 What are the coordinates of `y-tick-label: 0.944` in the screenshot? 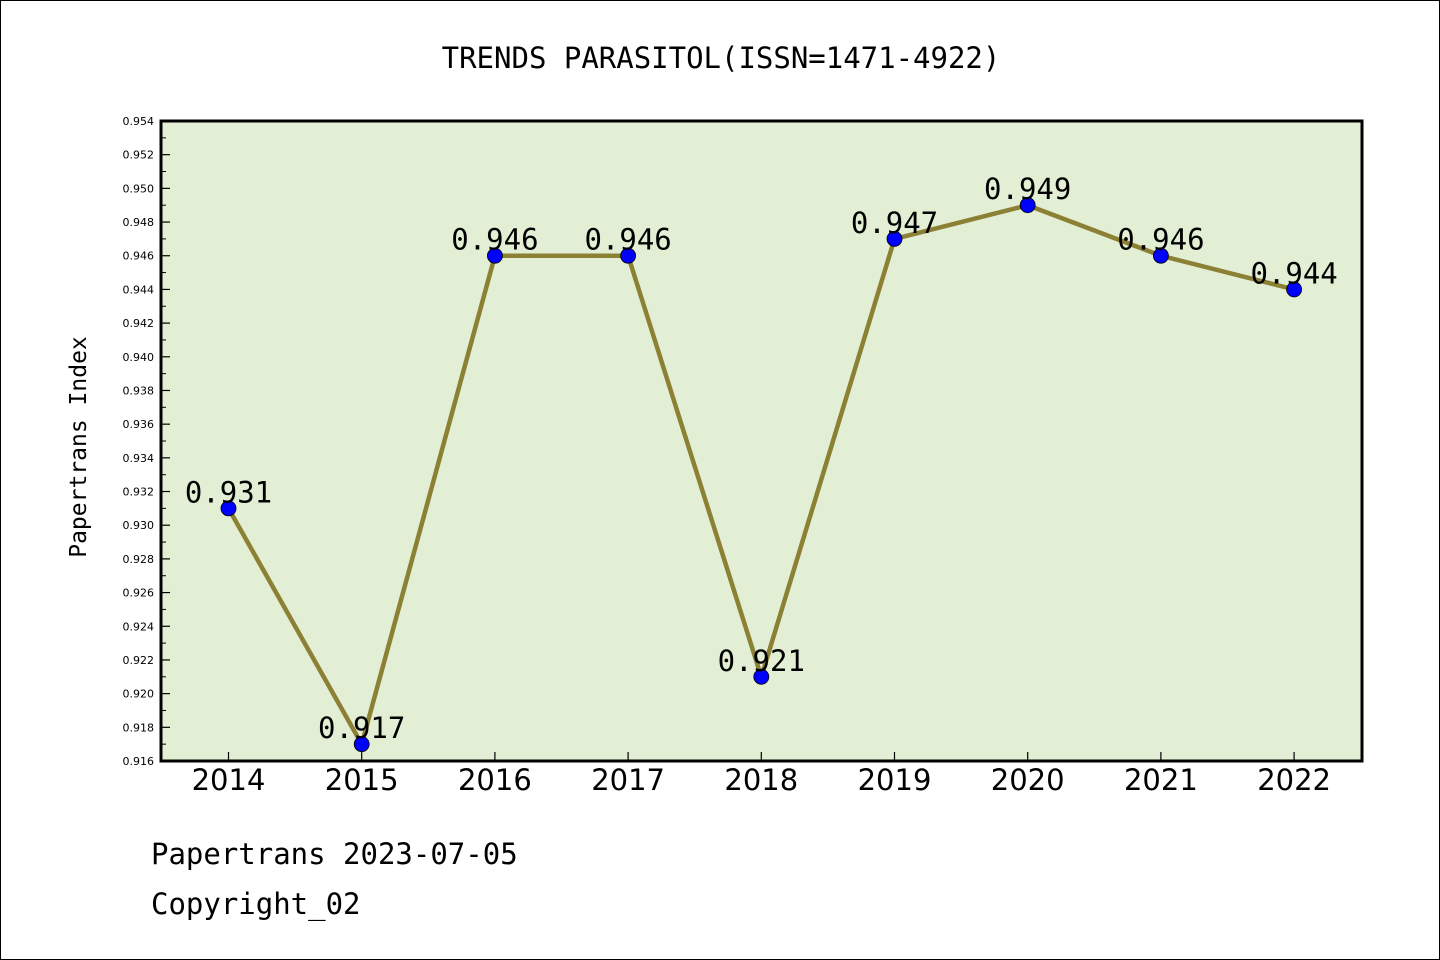 It's located at (139, 289).